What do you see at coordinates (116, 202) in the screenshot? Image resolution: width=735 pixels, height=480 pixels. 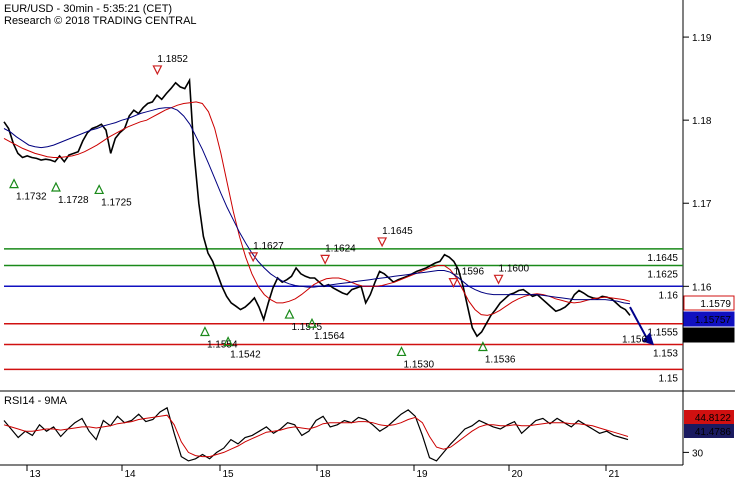 I see `swing-low-label: 1.1725` at bounding box center [116, 202].